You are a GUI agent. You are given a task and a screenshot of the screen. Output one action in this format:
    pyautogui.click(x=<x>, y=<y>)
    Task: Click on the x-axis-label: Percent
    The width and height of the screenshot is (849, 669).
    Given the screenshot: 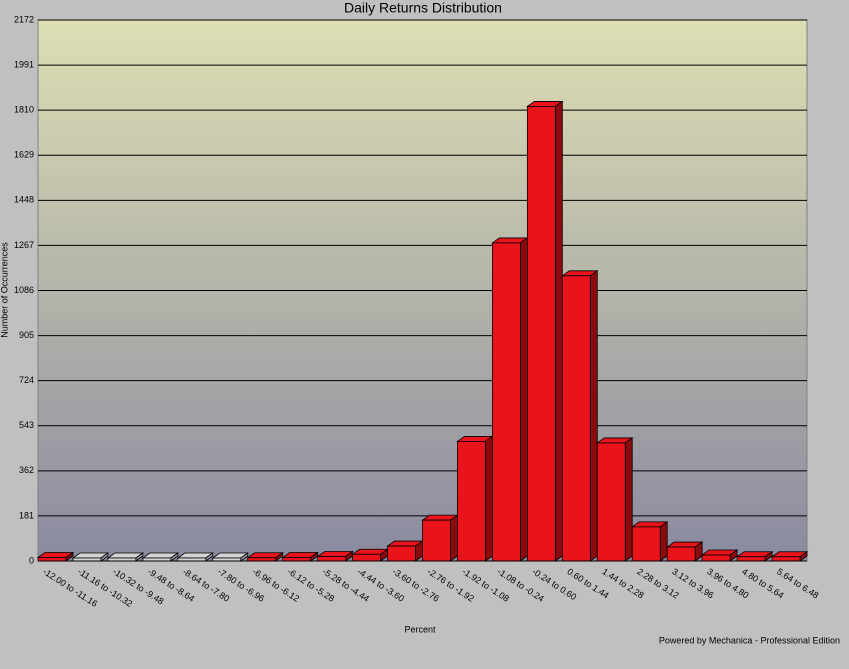 What is the action you would take?
    pyautogui.click(x=420, y=629)
    